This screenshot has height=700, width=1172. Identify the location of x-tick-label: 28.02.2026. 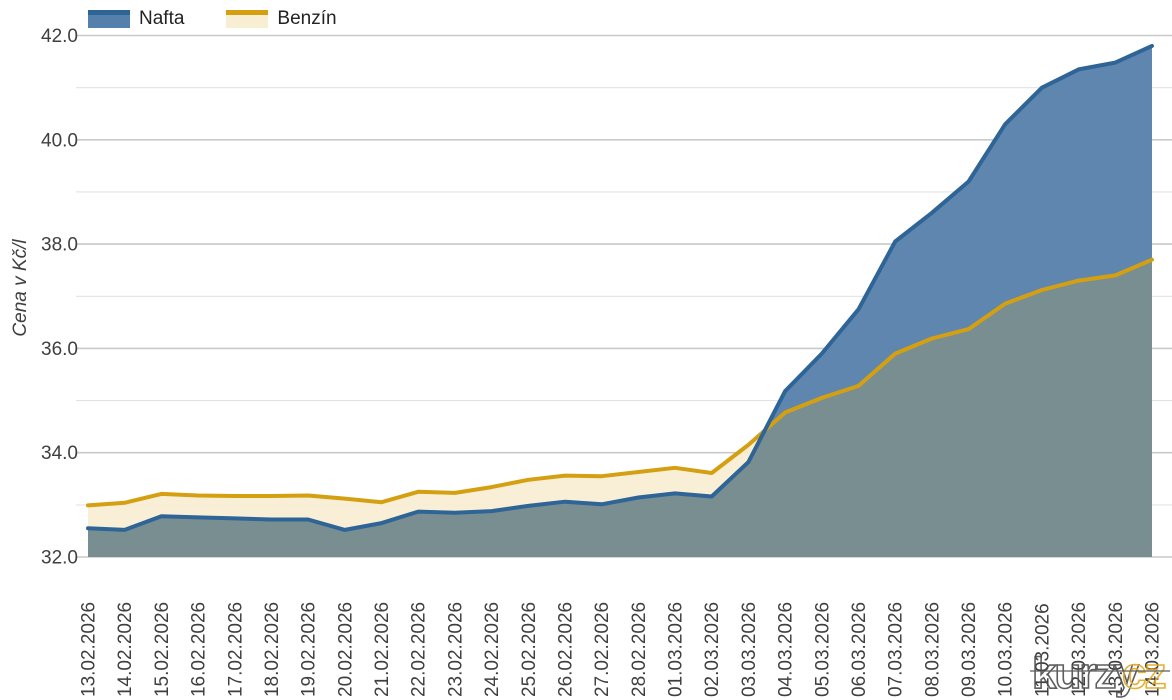
(639, 649).